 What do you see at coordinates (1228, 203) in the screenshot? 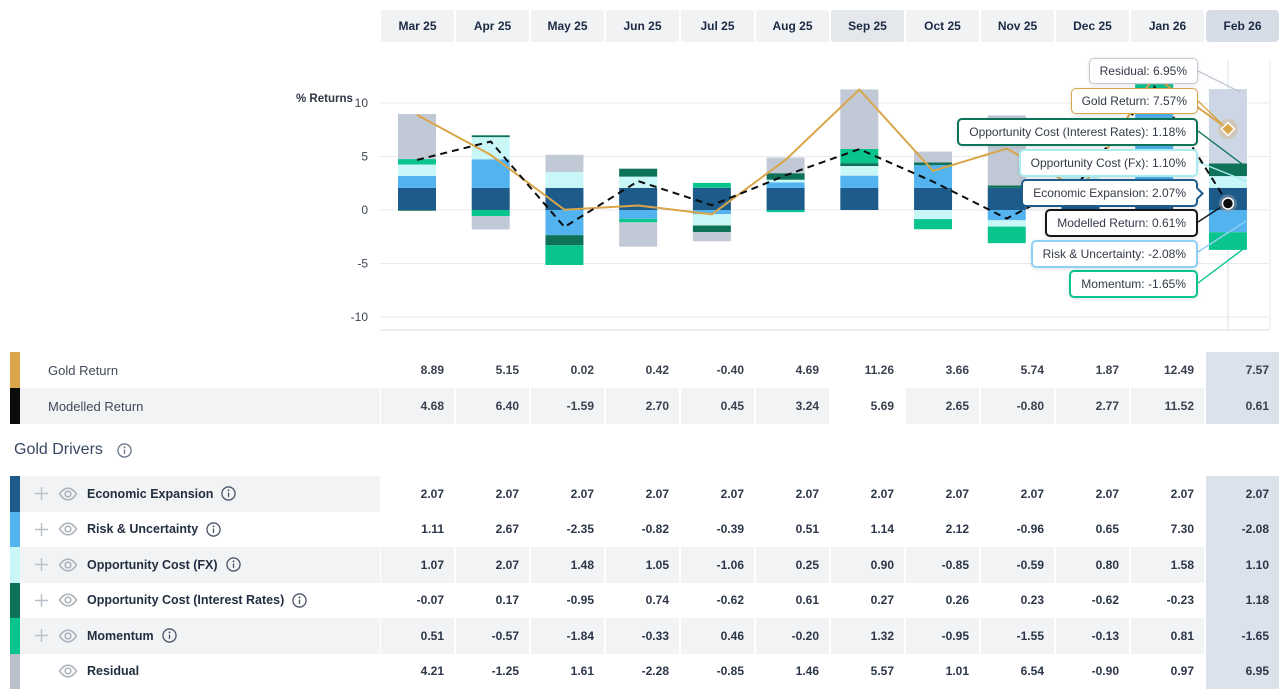
I see `modelled-return-marker` at bounding box center [1228, 203].